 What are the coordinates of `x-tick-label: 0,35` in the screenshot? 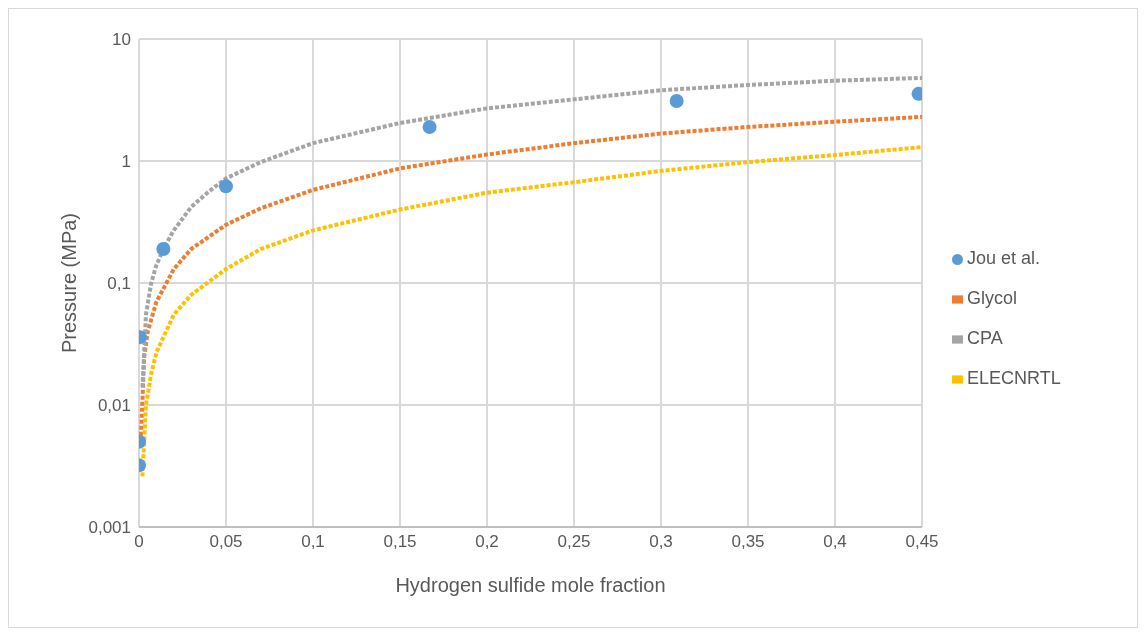 It's located at (748, 542).